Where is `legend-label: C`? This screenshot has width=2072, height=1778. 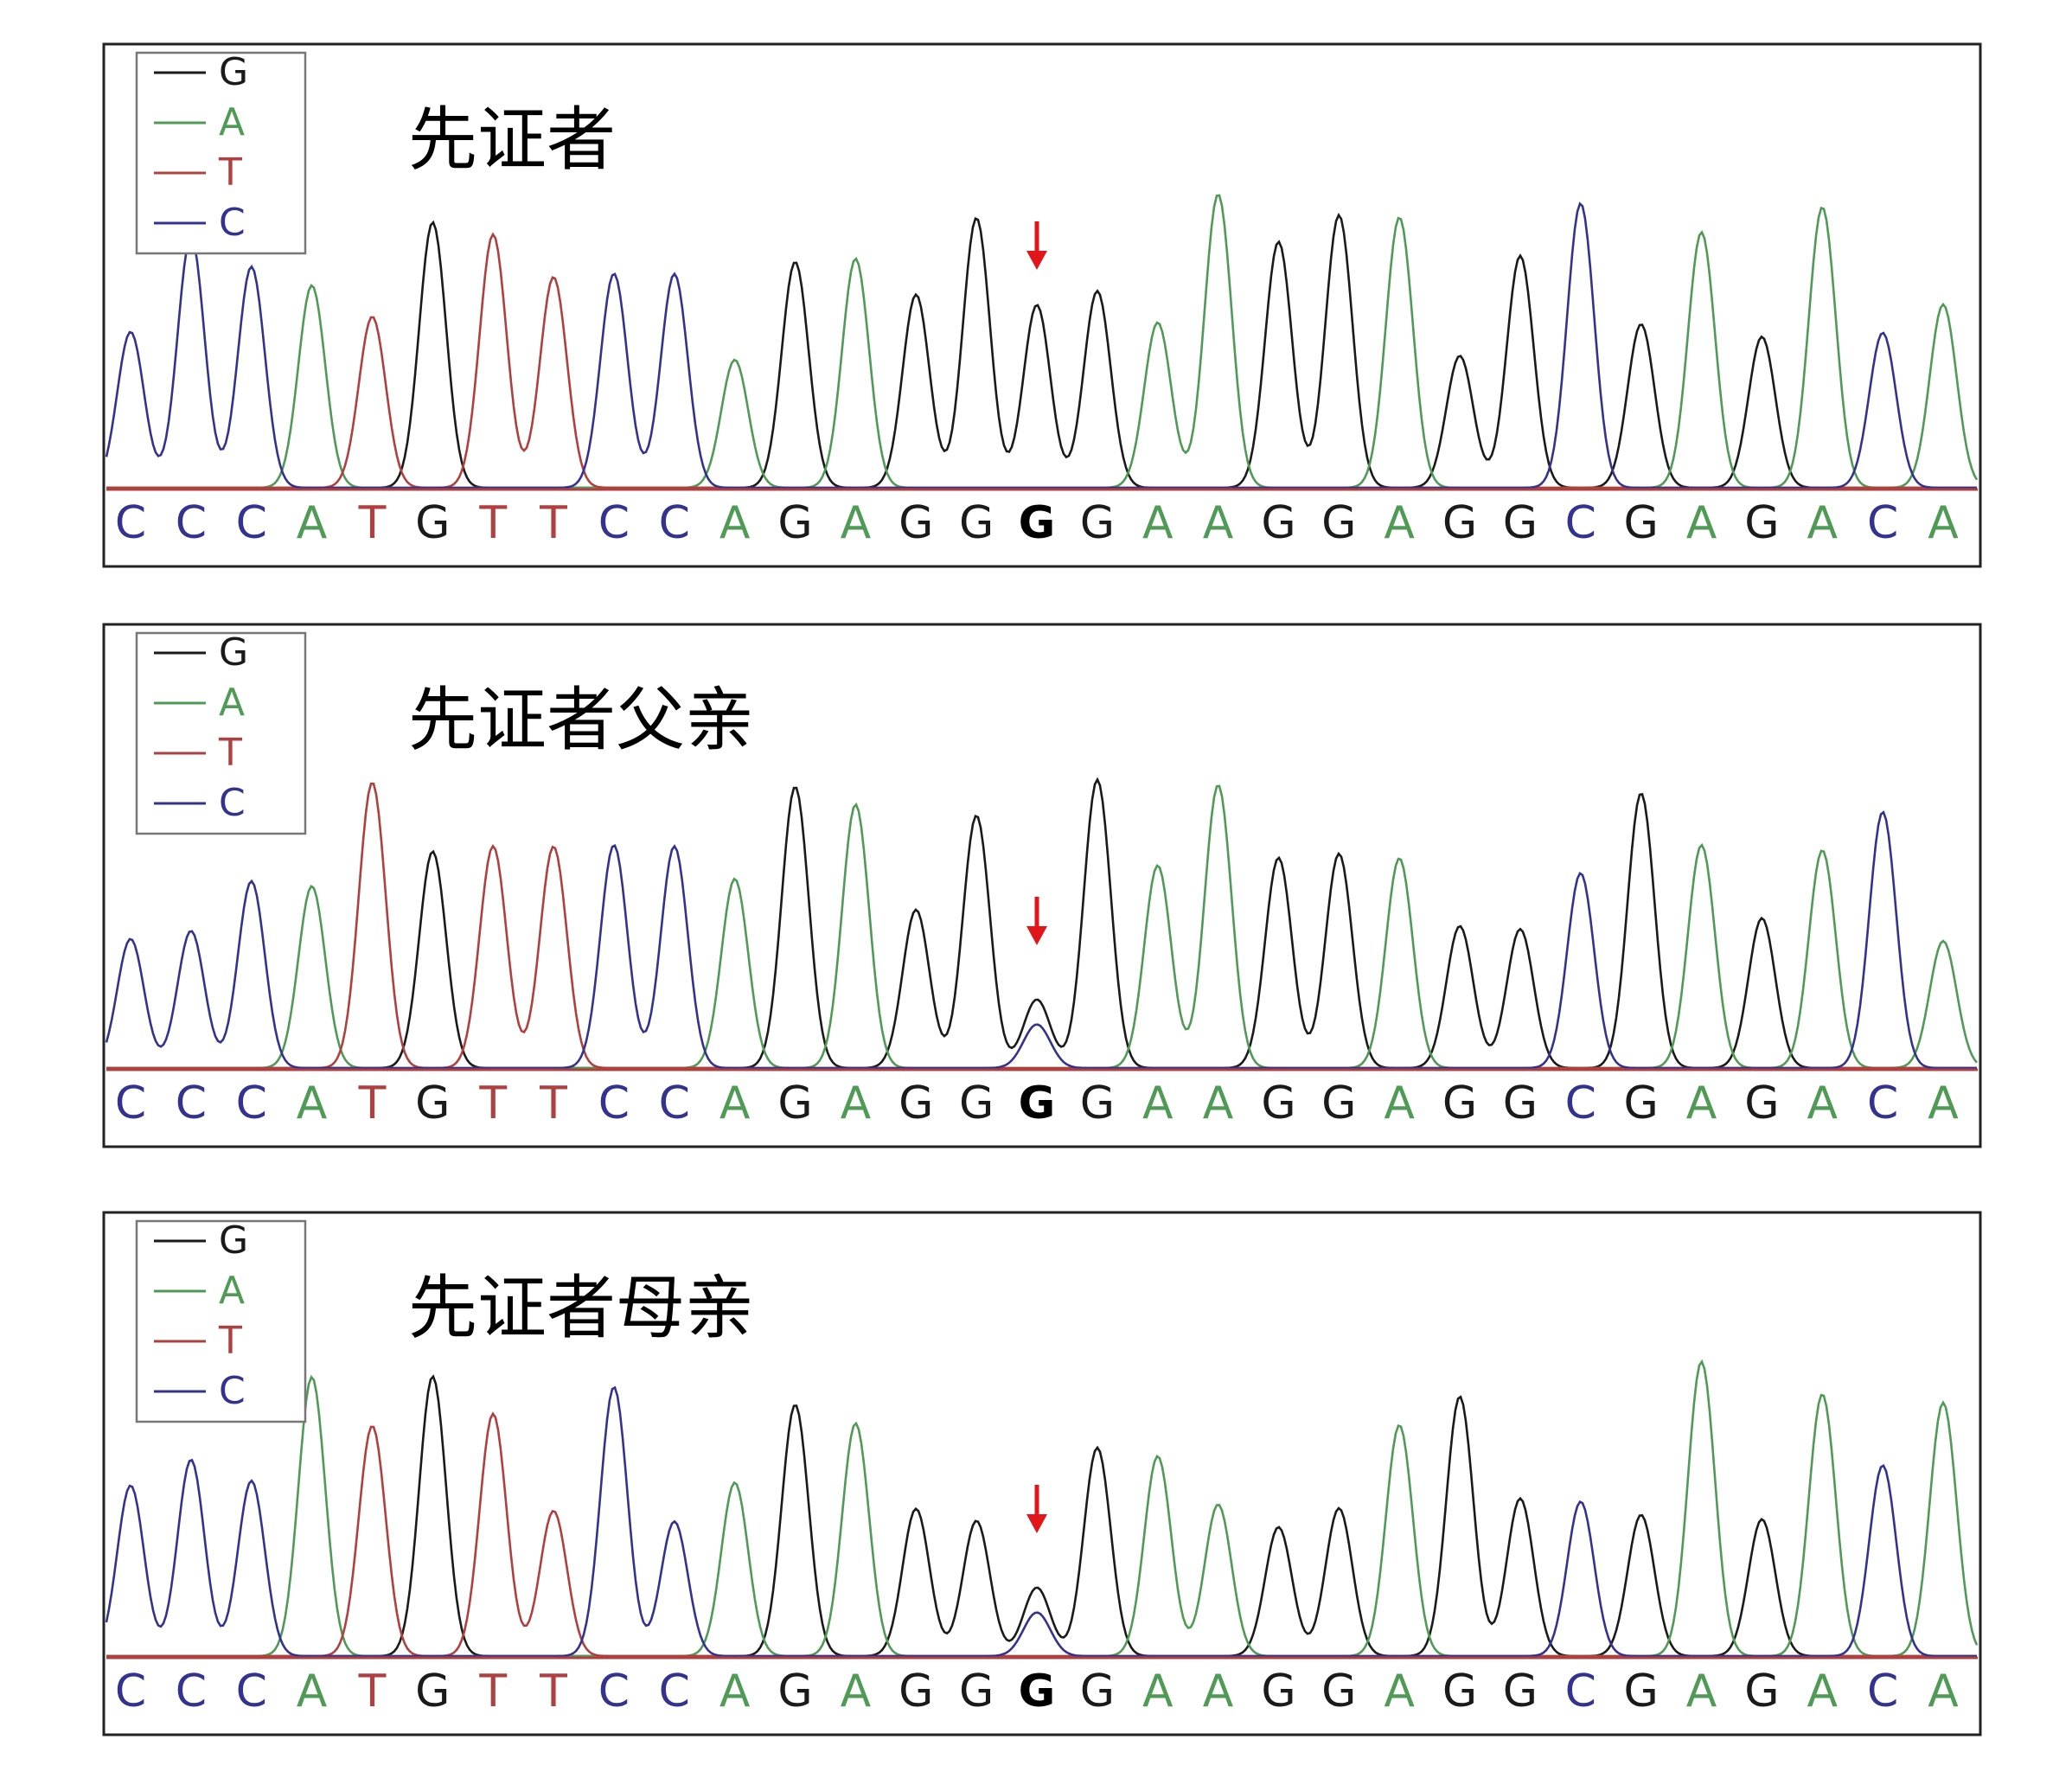 legend-label: C is located at coordinates (232, 1391).